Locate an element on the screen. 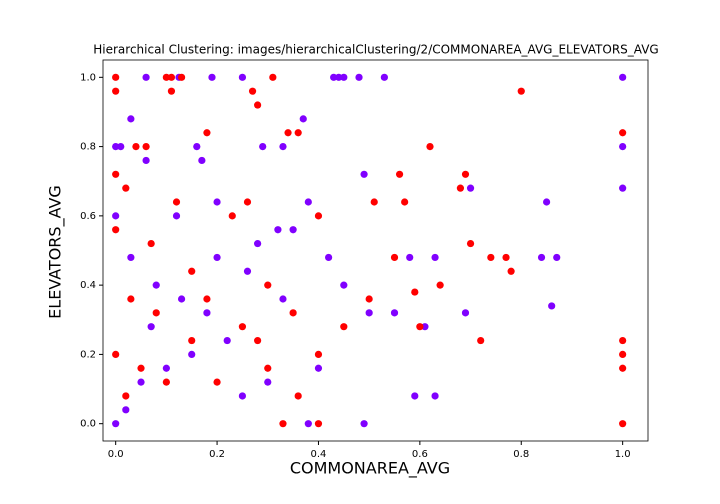  y-tick-label: 0.0 is located at coordinates (88, 424).